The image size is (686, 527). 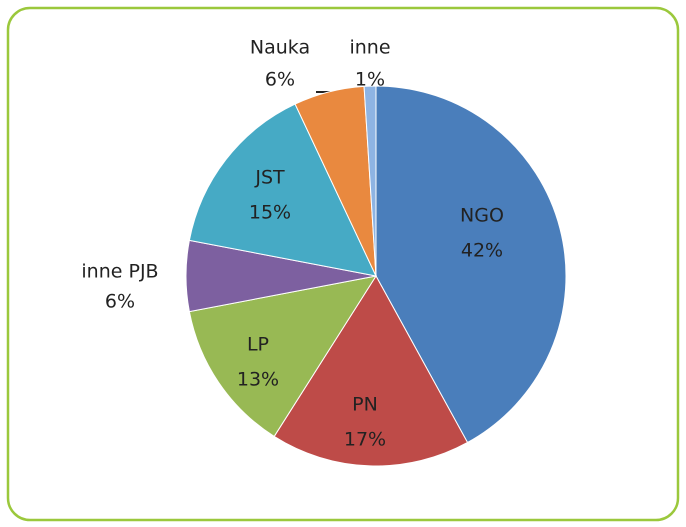 What do you see at coordinates (370, 80) in the screenshot?
I see `value-label: 1%` at bounding box center [370, 80].